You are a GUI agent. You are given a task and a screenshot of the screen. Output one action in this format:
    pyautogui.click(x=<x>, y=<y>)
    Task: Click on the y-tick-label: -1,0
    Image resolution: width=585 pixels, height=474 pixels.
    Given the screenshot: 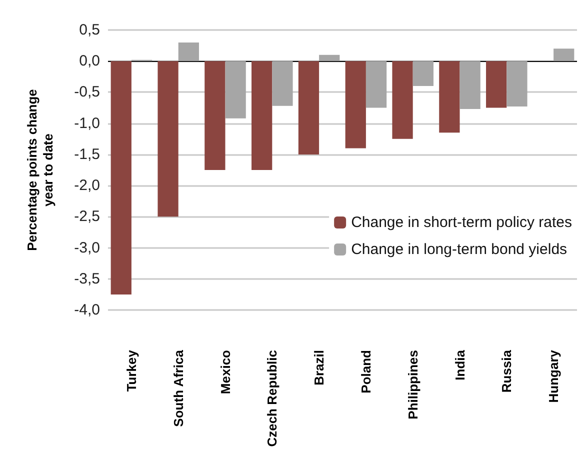 What is the action you would take?
    pyautogui.click(x=87, y=123)
    